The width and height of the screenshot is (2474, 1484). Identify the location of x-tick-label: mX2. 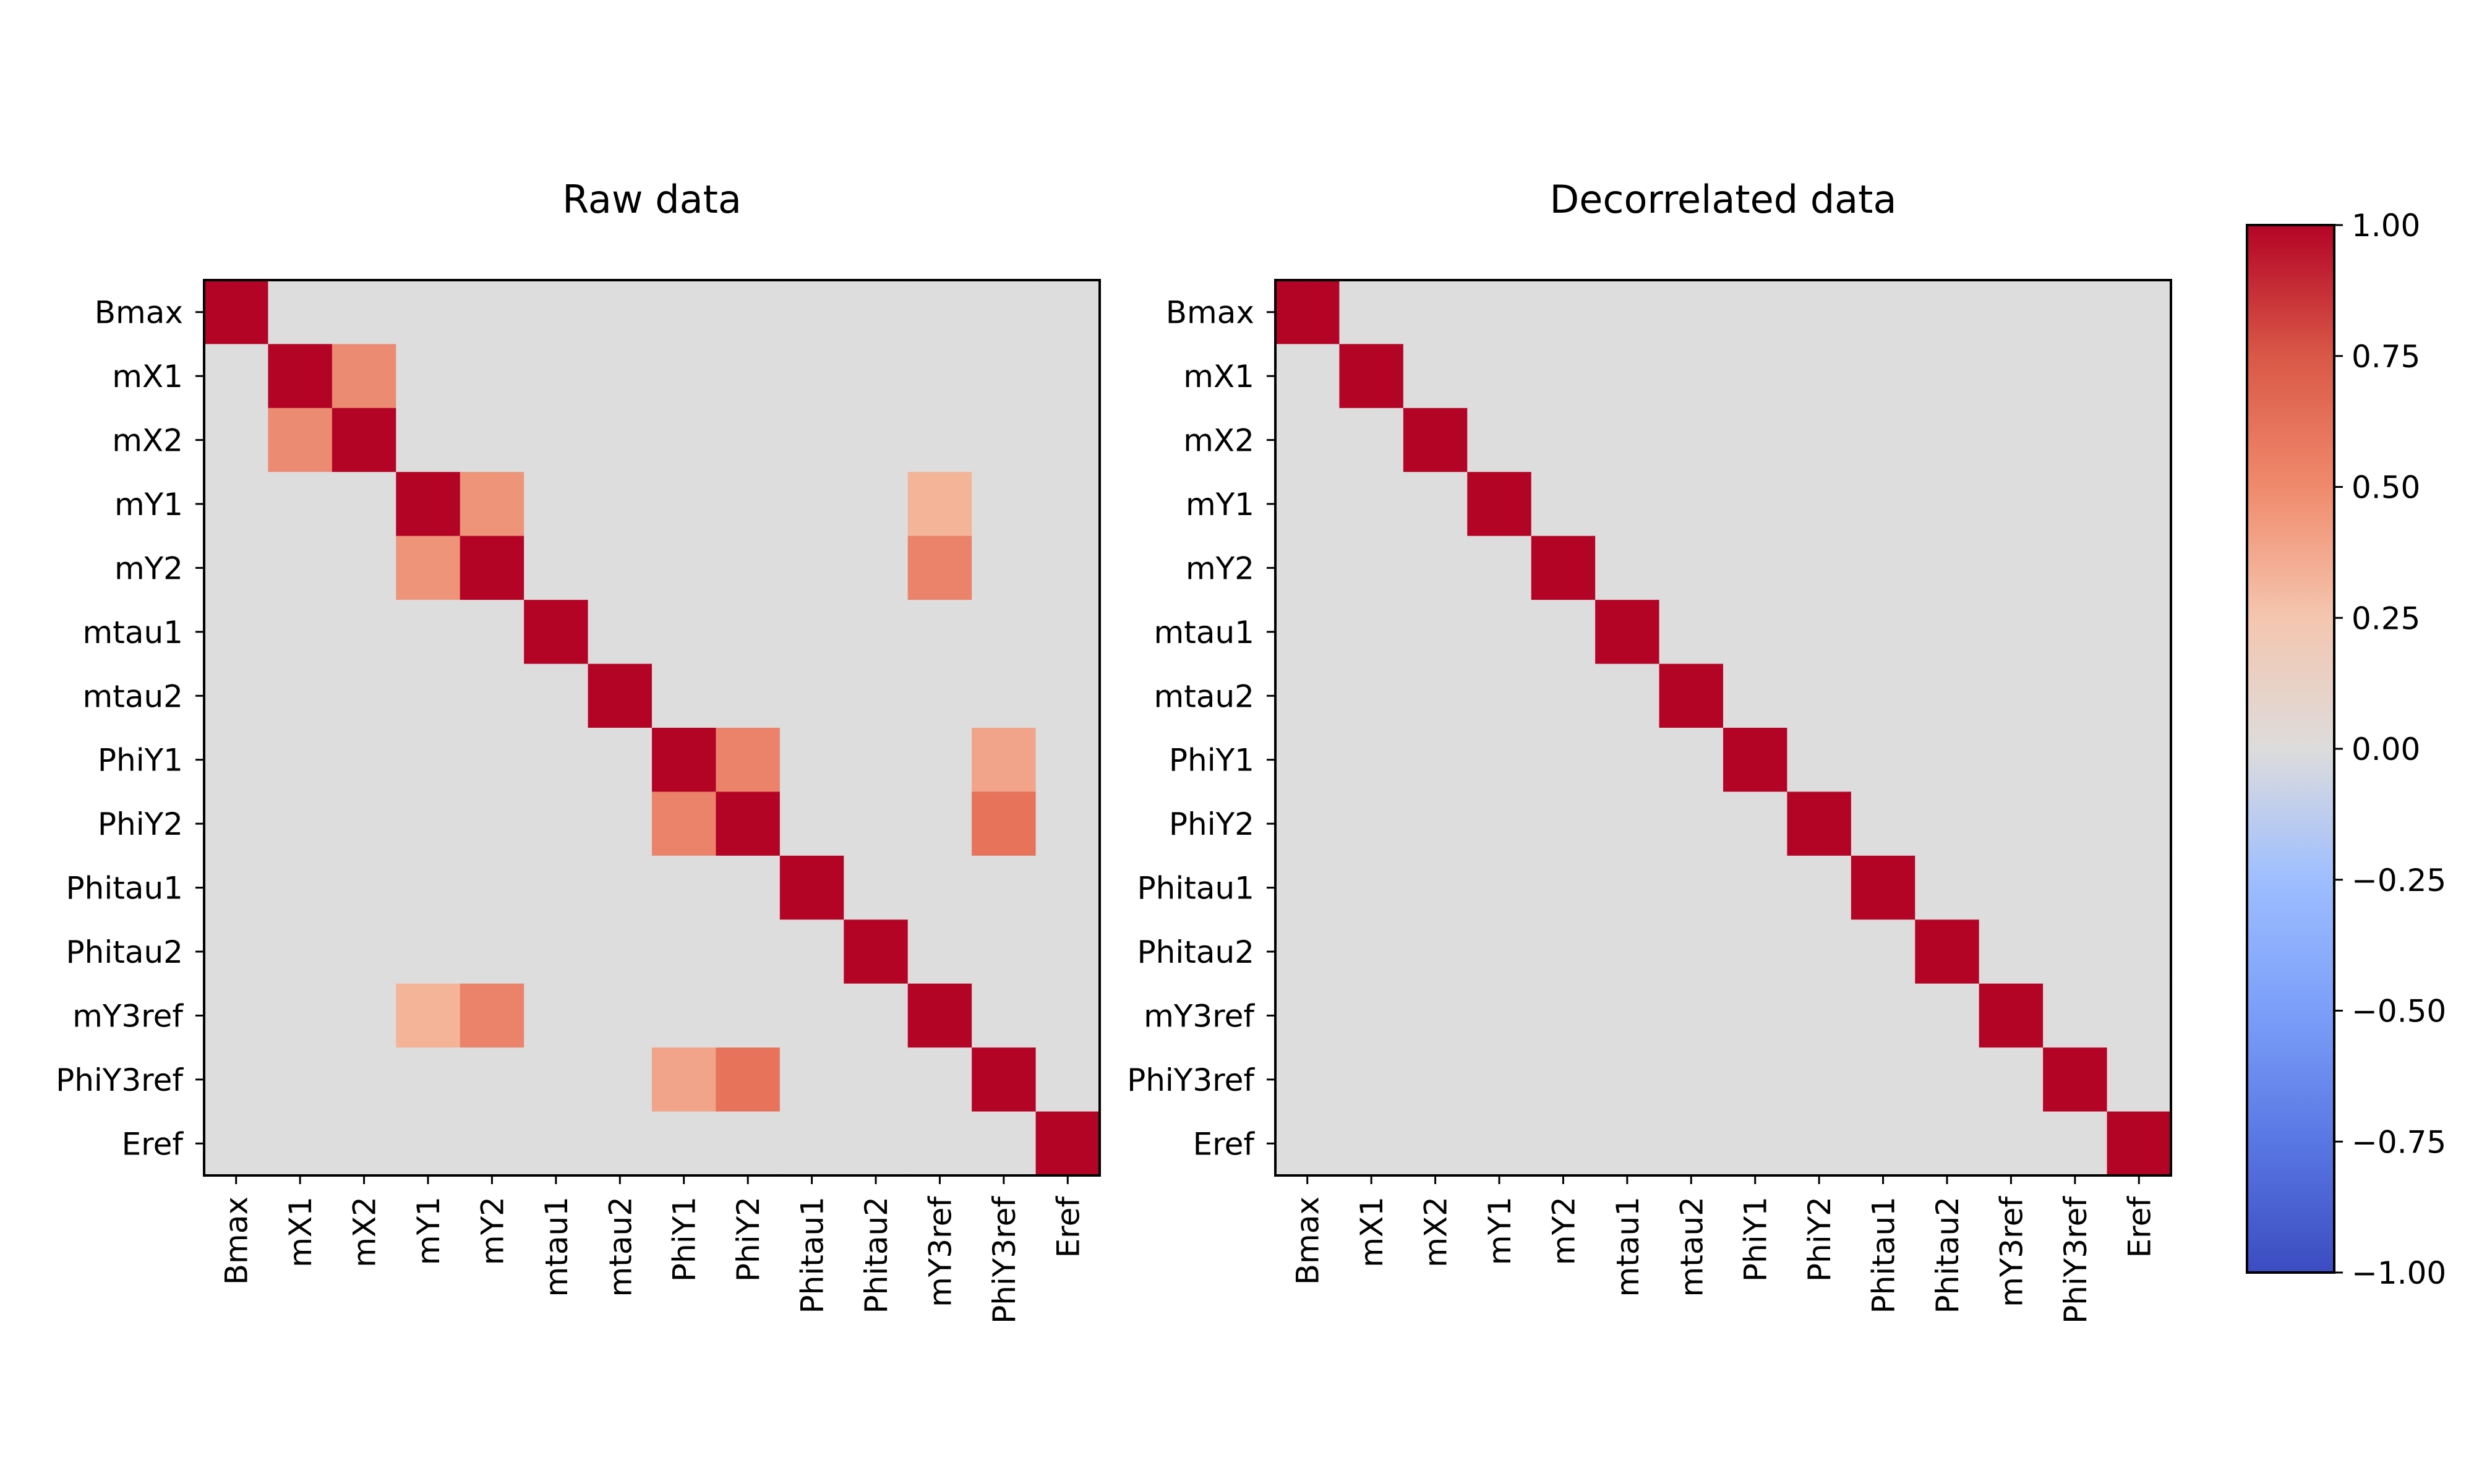
(1436, 1232).